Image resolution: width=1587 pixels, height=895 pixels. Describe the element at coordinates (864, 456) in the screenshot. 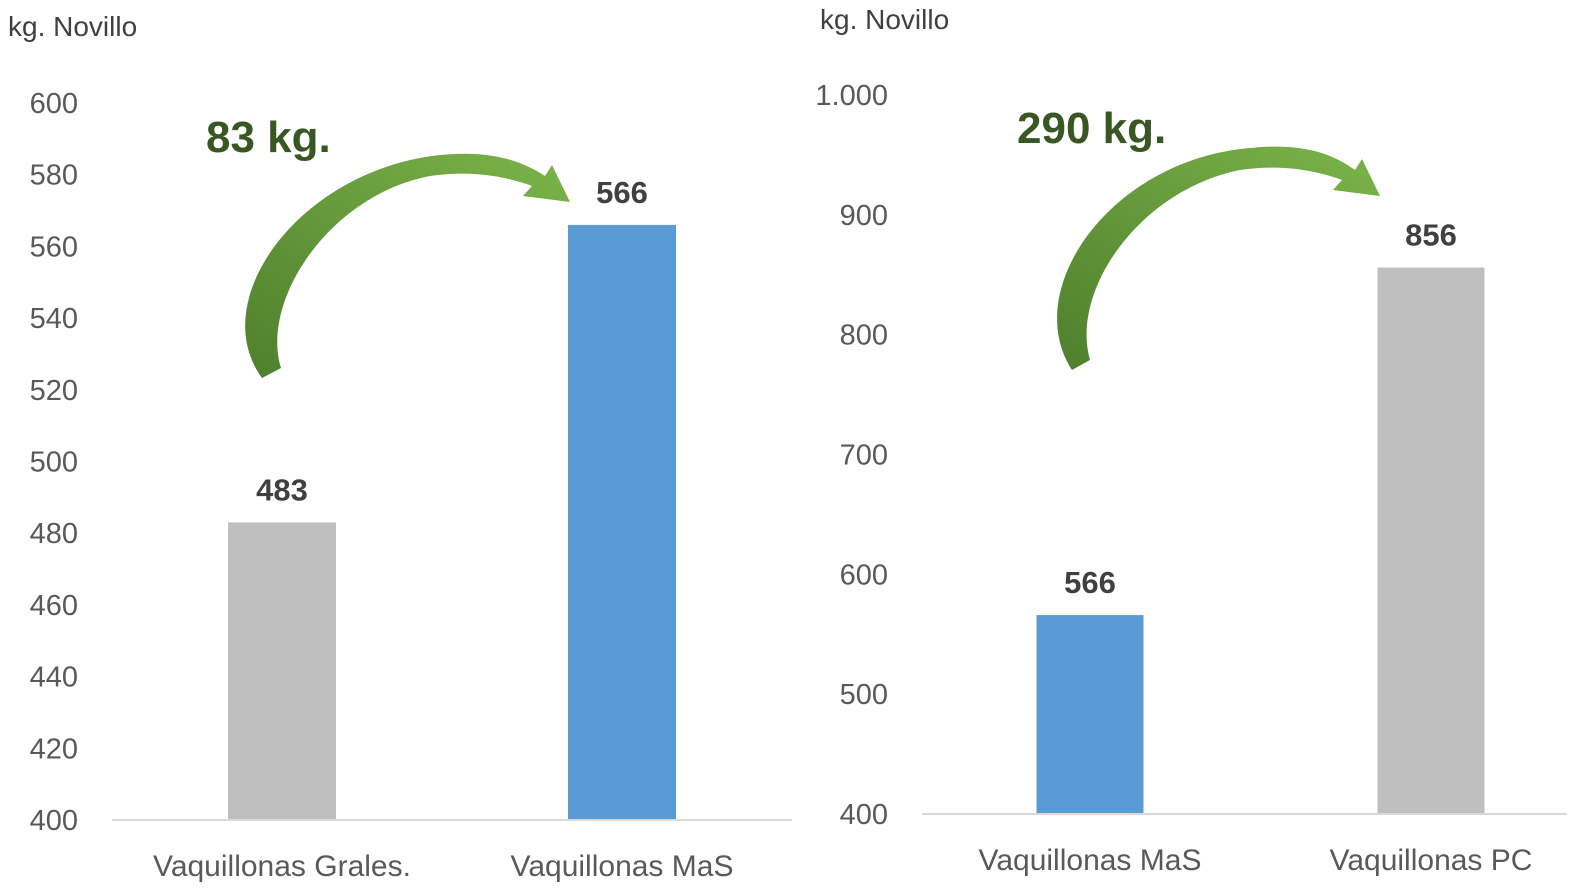

I see `y-tick-label: 700` at that location.